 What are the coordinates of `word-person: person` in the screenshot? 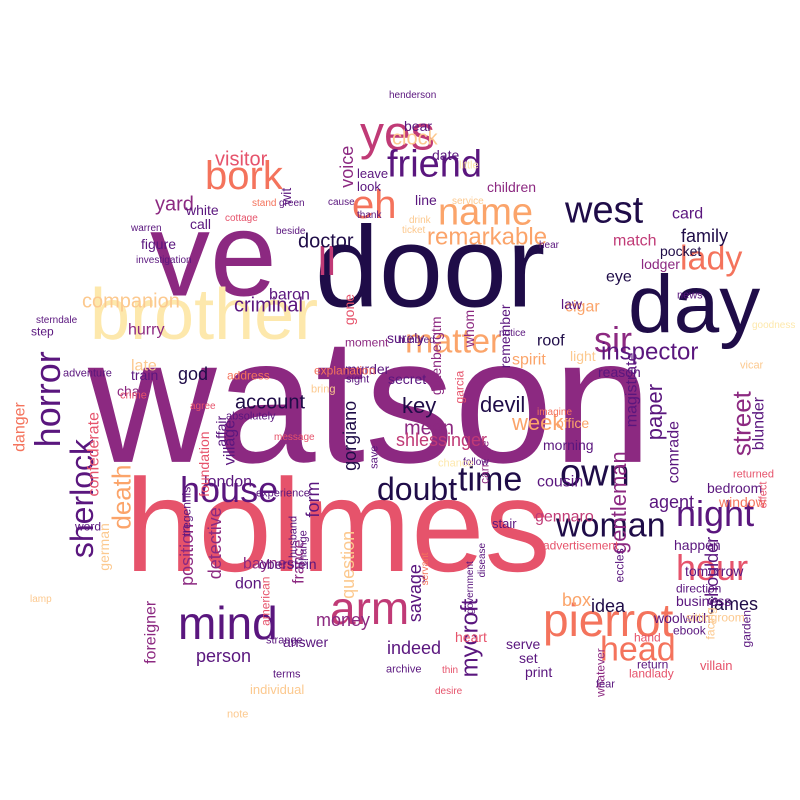 It's located at (223, 656).